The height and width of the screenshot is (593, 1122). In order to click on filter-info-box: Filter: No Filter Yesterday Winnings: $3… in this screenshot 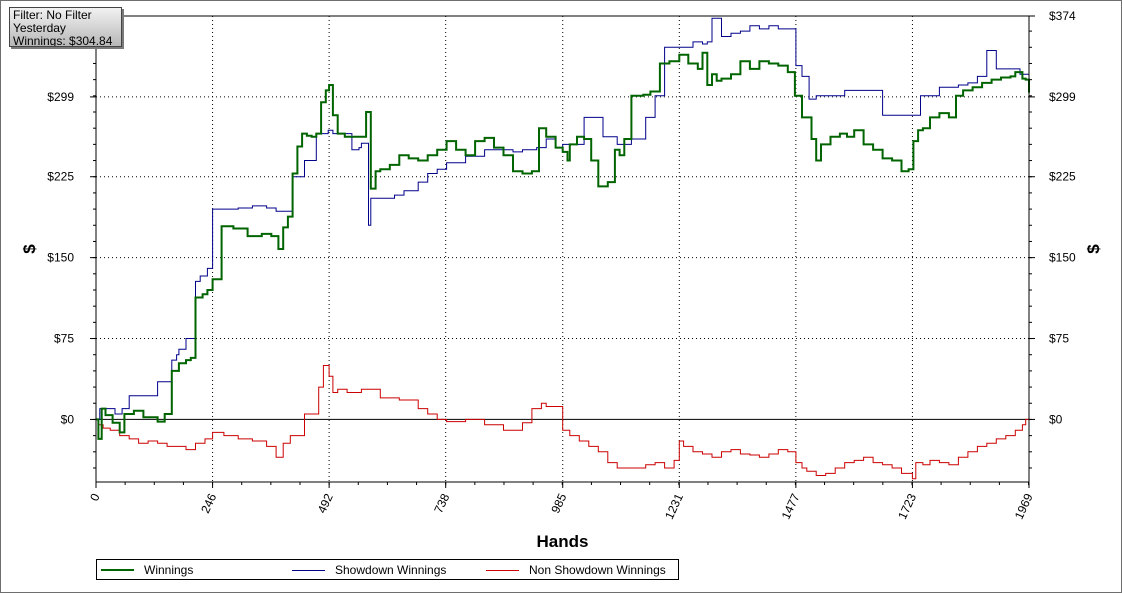, I will do `click(65, 27)`.